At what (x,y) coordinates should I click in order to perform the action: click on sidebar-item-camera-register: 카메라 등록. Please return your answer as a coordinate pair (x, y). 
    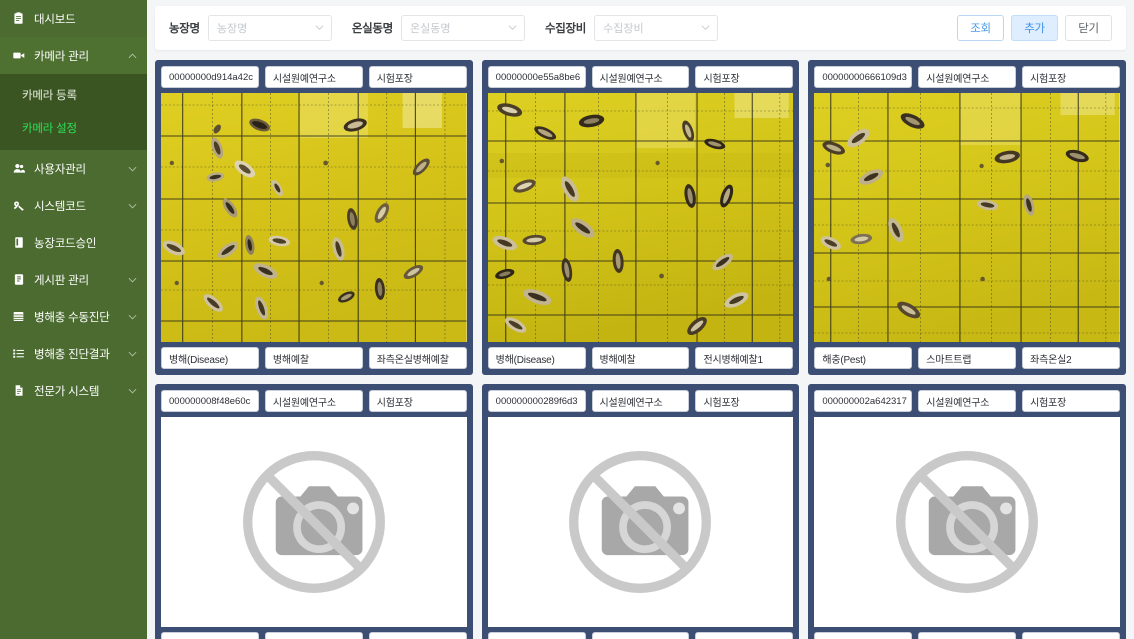
    Looking at the image, I should click on (73, 94).